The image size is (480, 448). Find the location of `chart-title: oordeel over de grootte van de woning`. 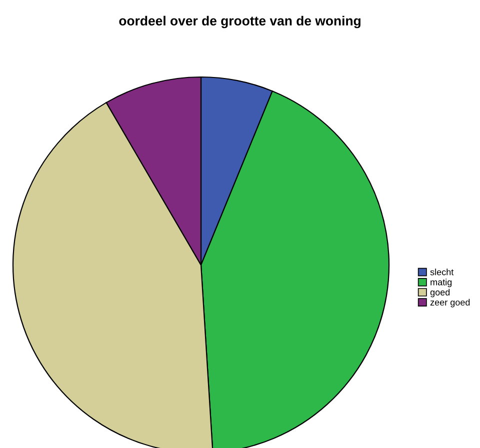

chart-title: oordeel over de grootte van de woning is located at coordinates (239, 22).